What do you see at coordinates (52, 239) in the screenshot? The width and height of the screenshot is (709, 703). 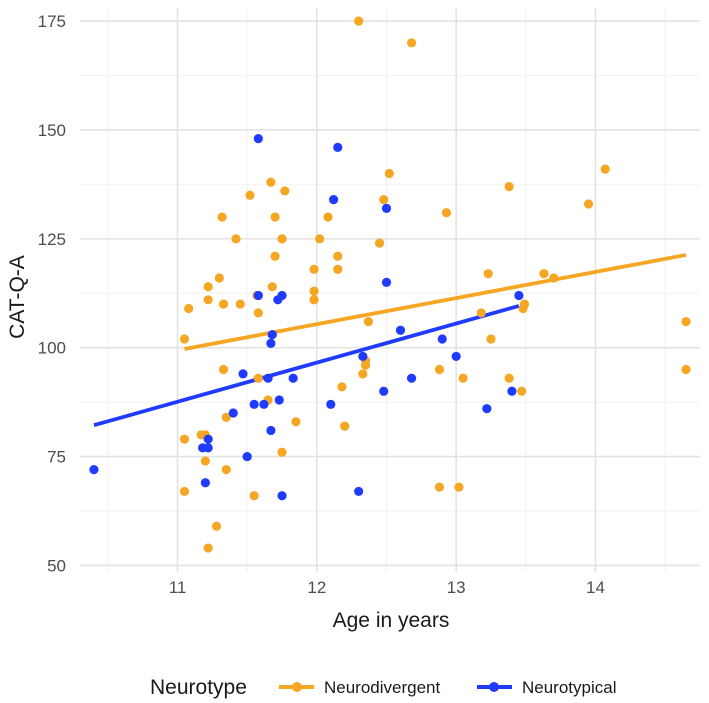 I see `y-tick-label: 125` at bounding box center [52, 239].